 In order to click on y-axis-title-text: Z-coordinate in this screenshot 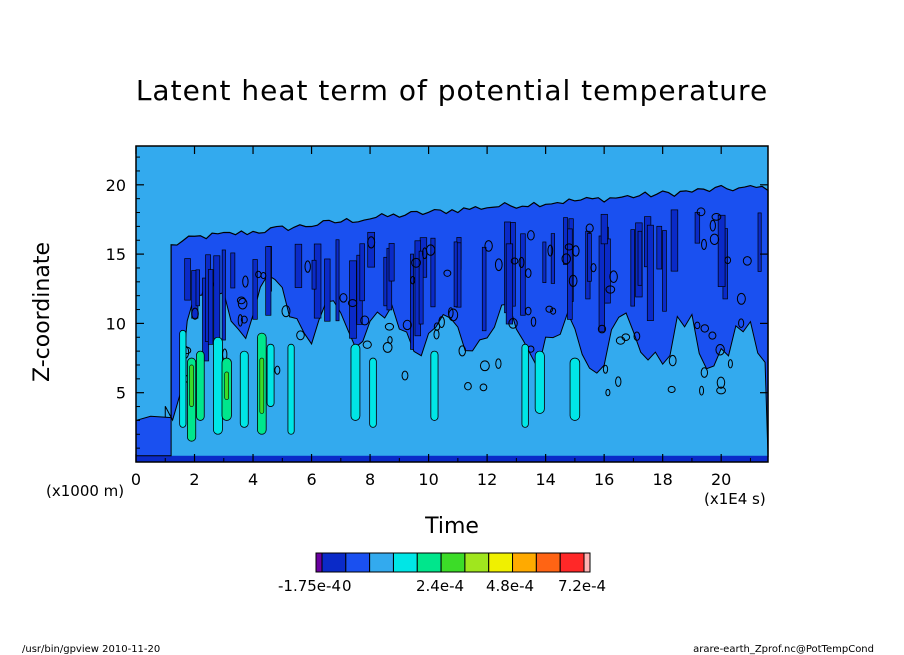, I will do `click(42, 312)`.